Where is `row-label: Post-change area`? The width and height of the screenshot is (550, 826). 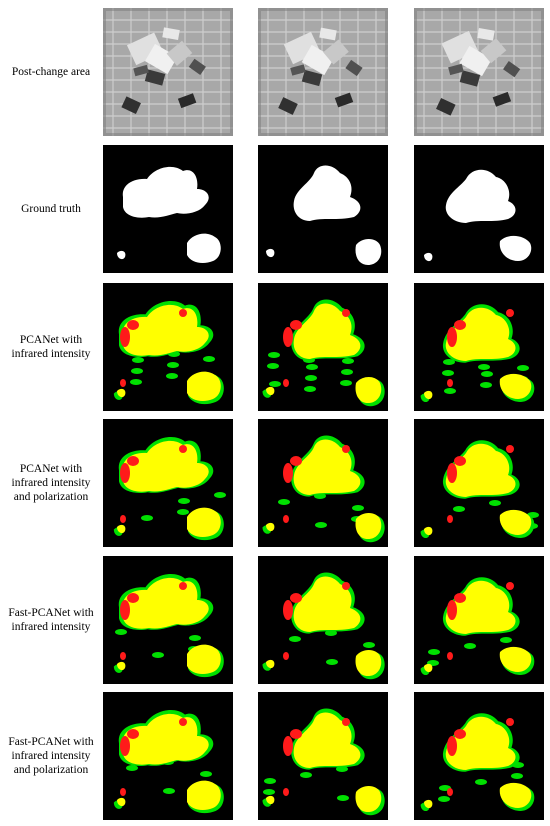
row-label: Post-change area is located at coordinates (51, 72).